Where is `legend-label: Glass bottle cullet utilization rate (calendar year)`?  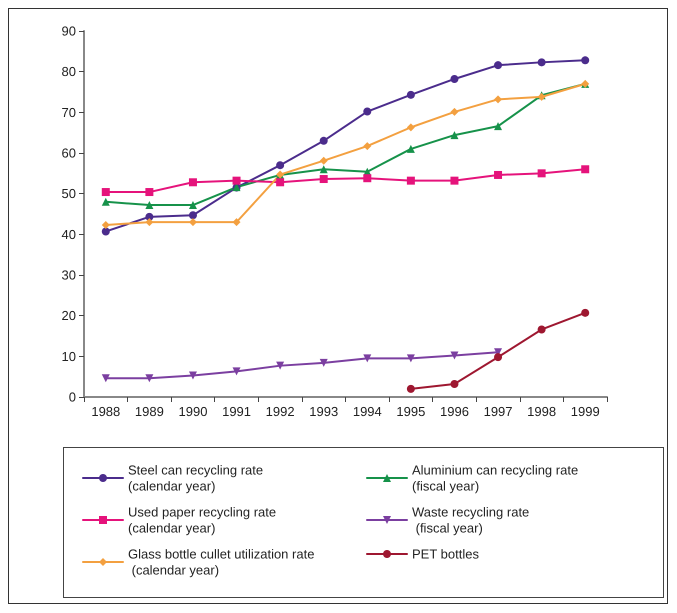
legend-label: Glass bottle cullet utilization rate (calendar year) is located at coordinates (221, 562).